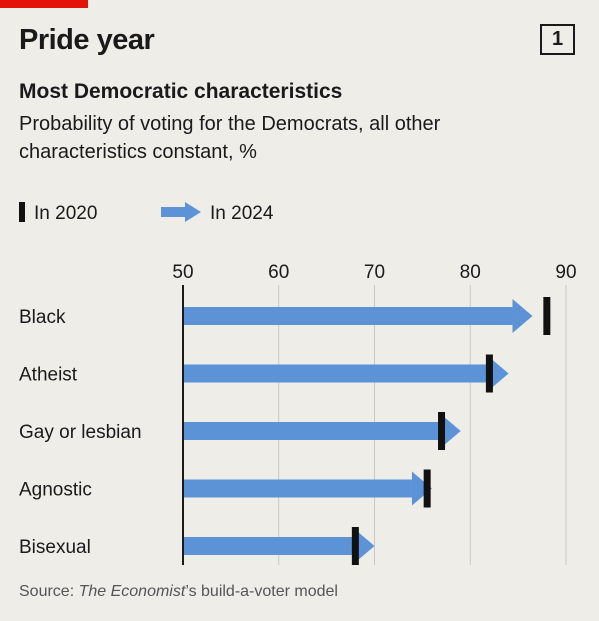 This screenshot has width=599, height=621. What do you see at coordinates (489, 373) in the screenshot?
I see `marker-2020-atheist` at bounding box center [489, 373].